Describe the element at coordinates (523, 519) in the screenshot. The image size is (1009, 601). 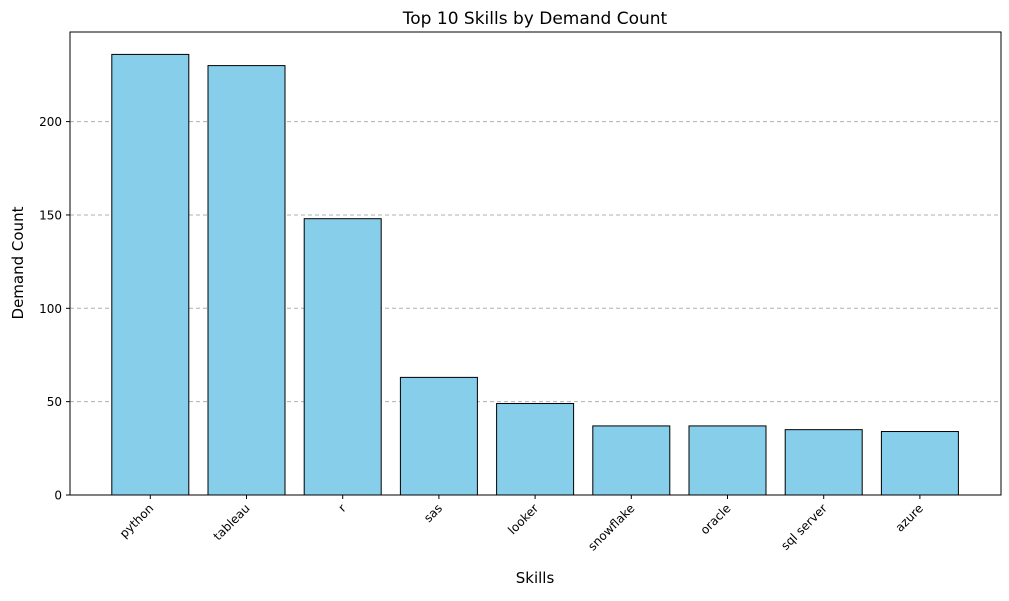
I see `x-tick-label: looker` at that location.